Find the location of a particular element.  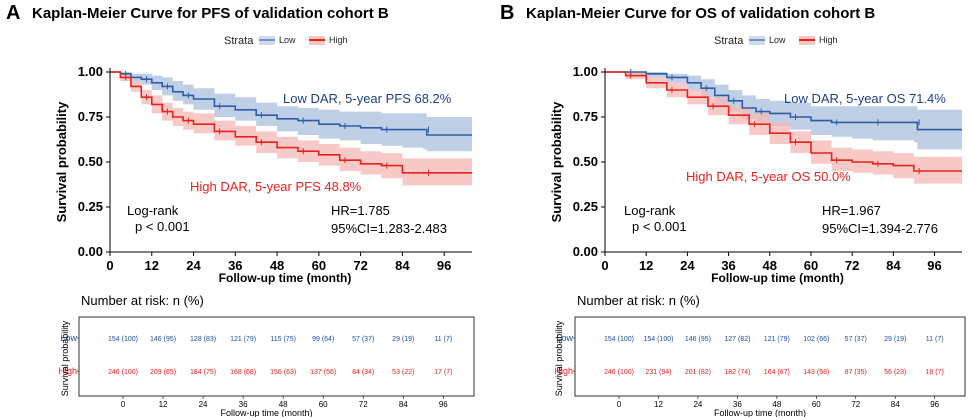

risk-cell-high: 231 (94) is located at coordinates (658, 372).